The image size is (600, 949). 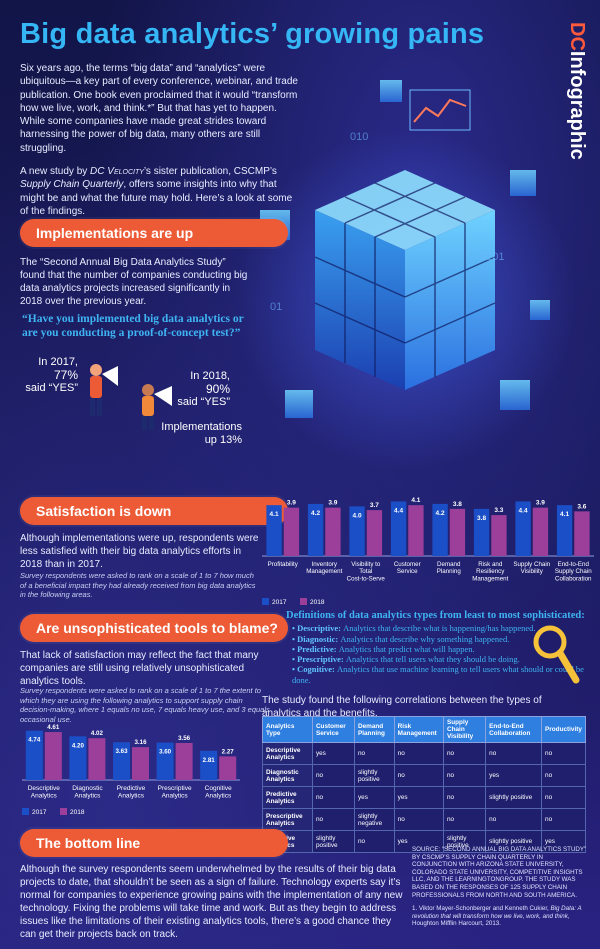 What do you see at coordinates (274, 514) in the screenshot?
I see `data-label: 4.1` at bounding box center [274, 514].